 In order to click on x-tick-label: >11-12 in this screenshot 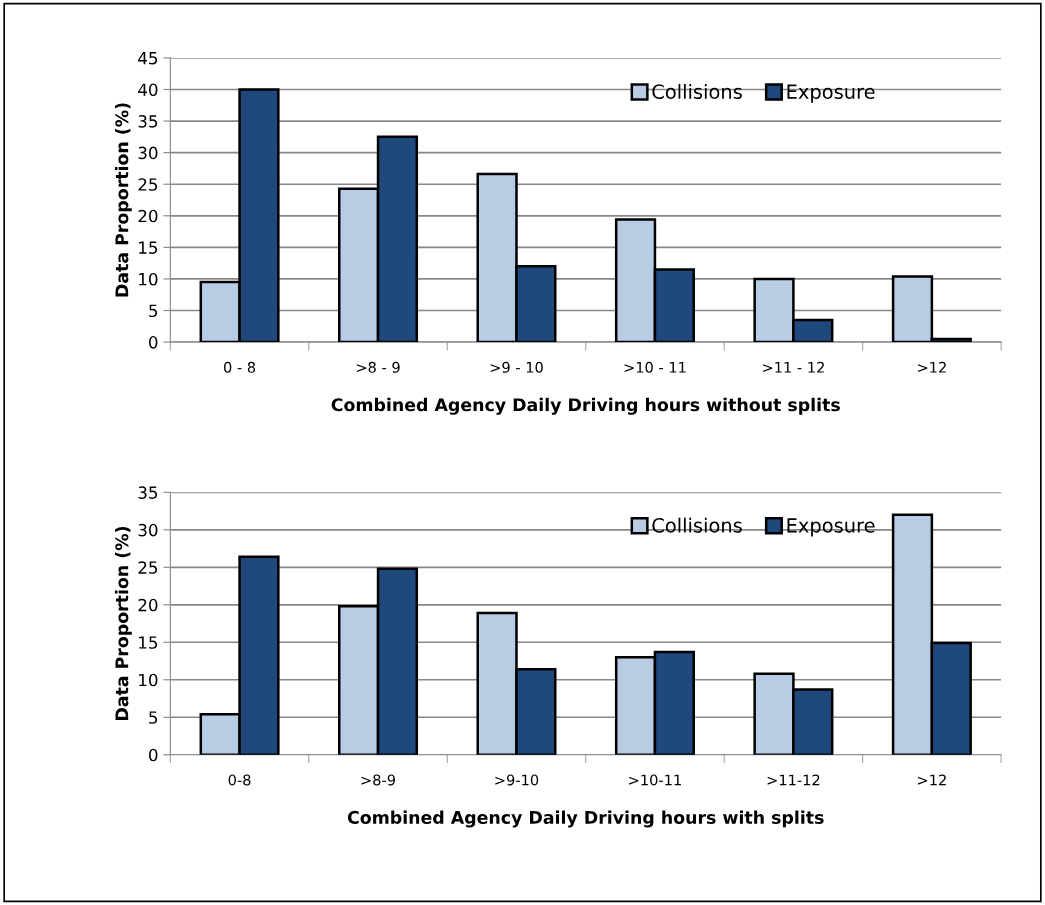, I will do `click(793, 780)`.